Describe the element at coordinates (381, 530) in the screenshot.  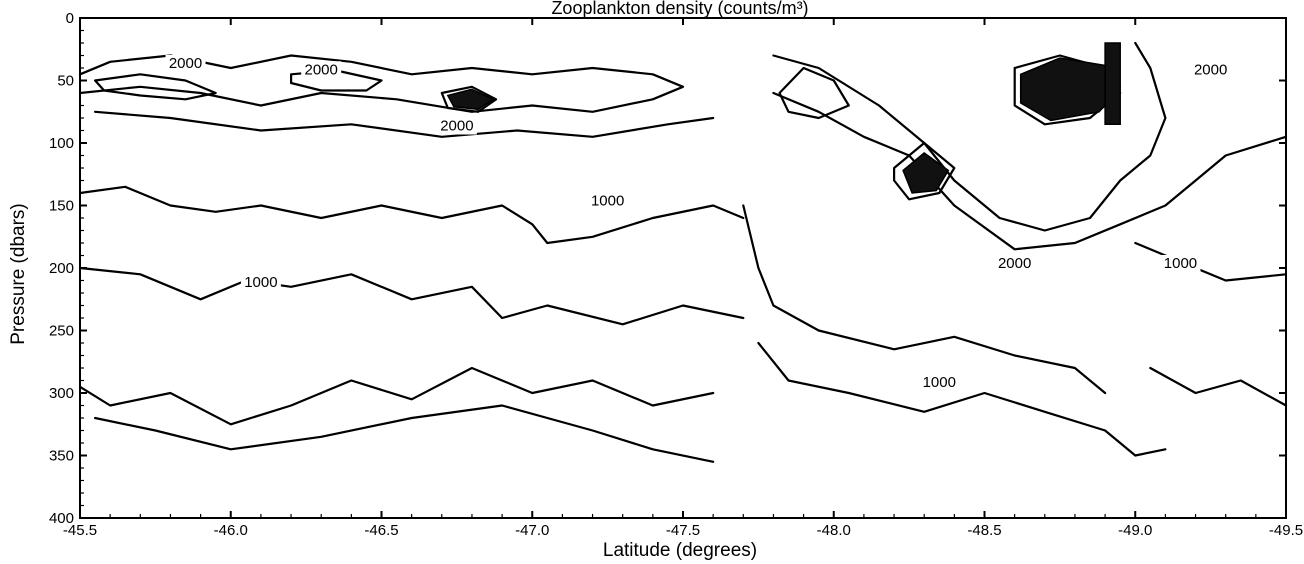
I see `x-tick-label: -46.5` at that location.